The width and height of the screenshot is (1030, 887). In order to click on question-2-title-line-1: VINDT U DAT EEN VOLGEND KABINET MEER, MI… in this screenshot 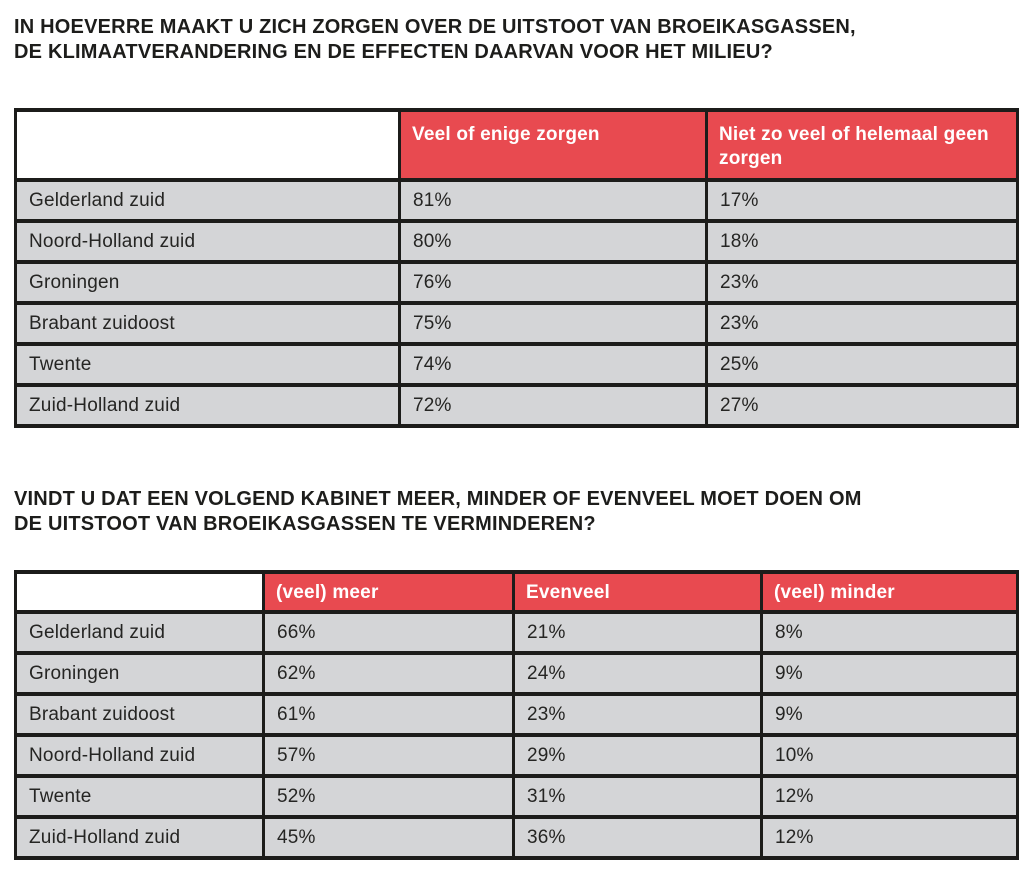, I will do `click(438, 499)`.